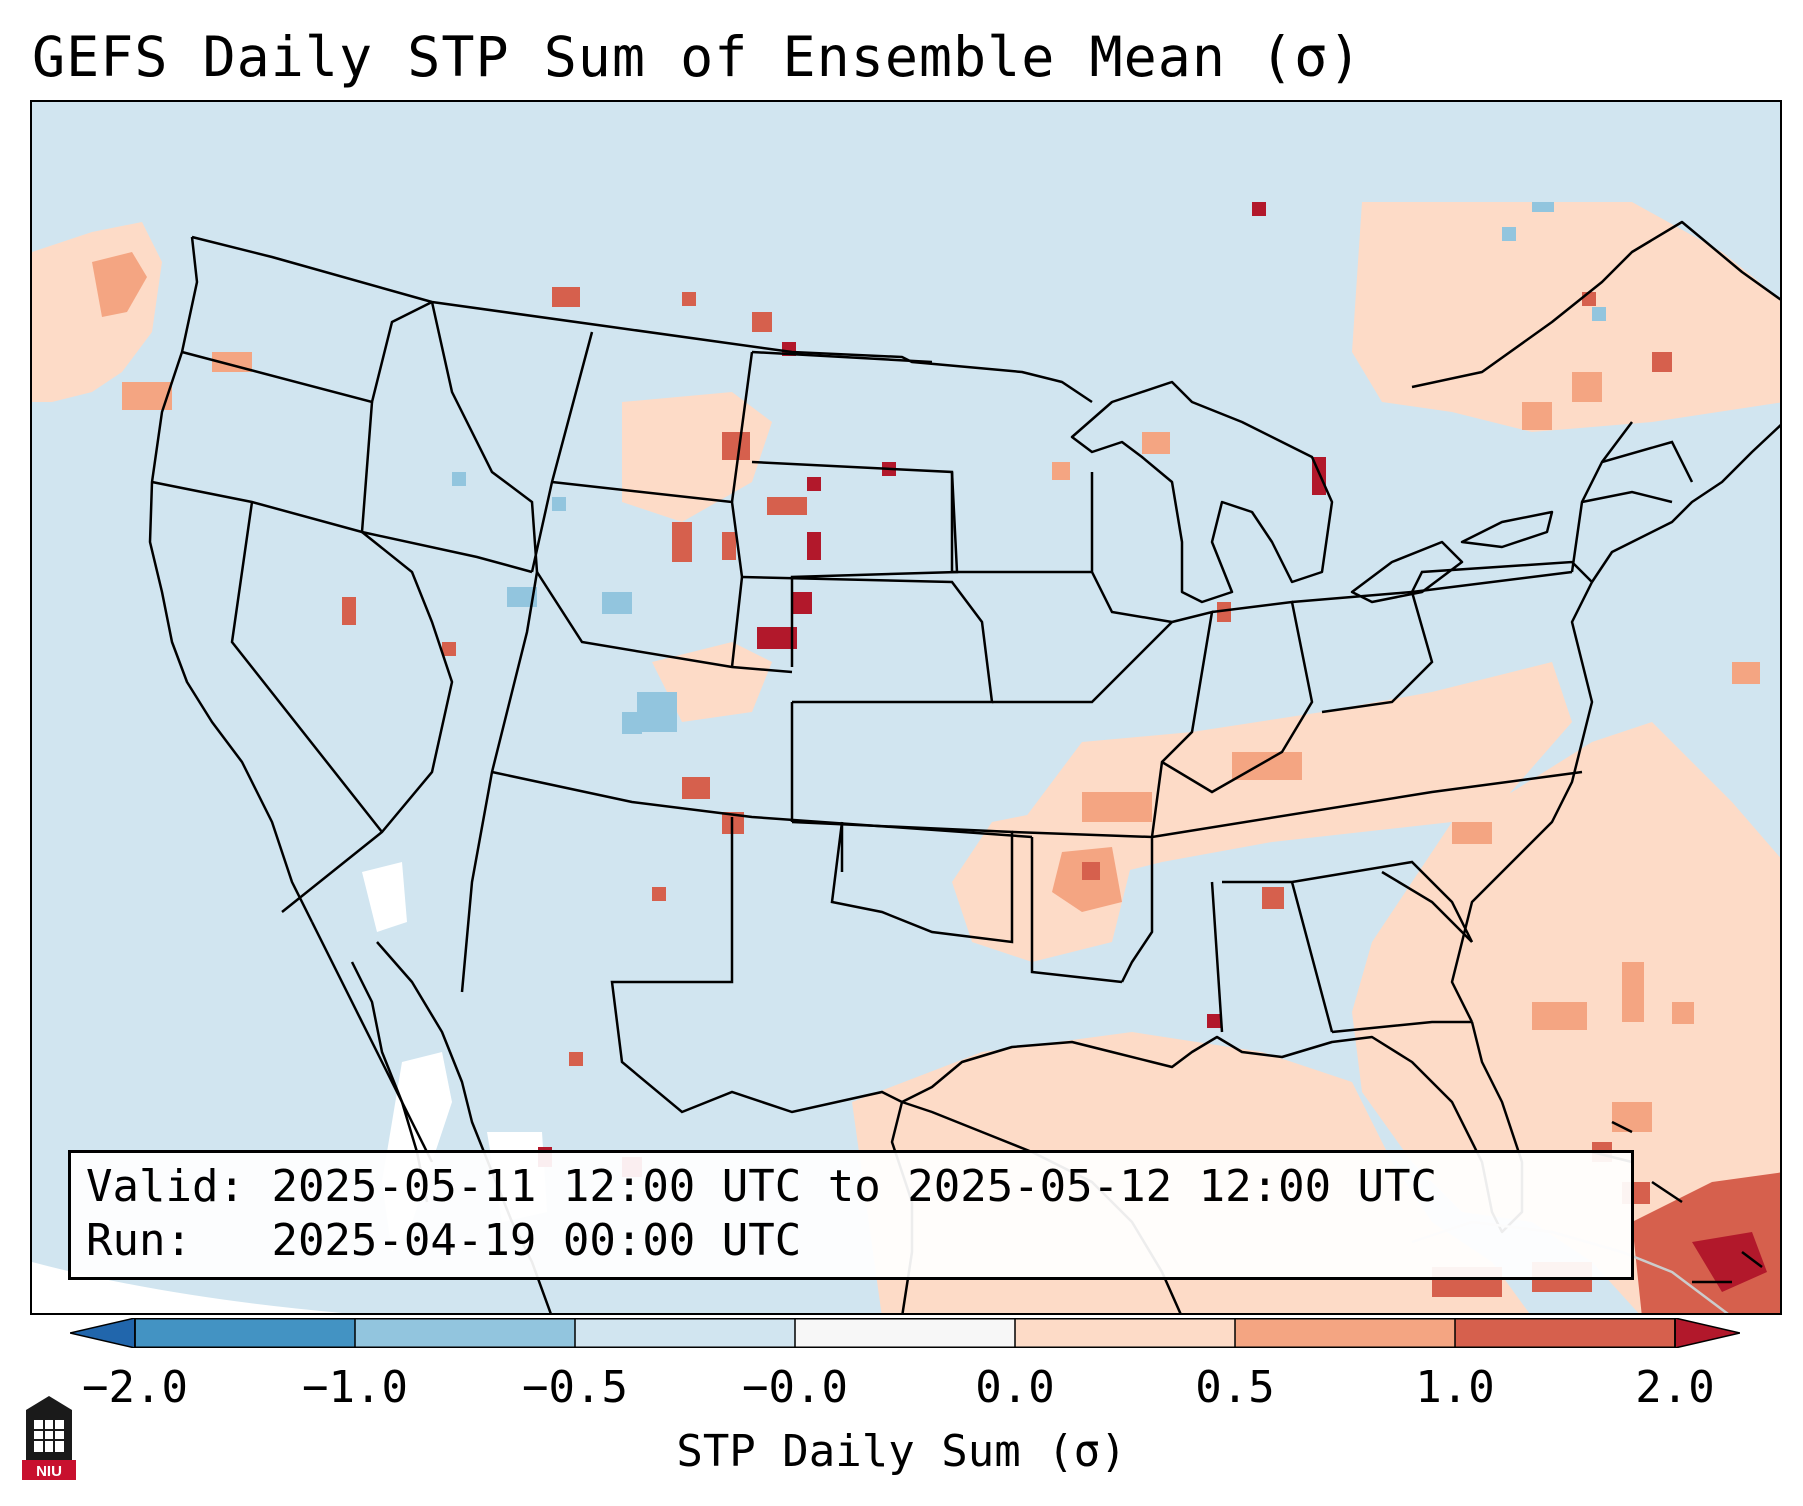 Image resolution: width=1803 pixels, height=1506 pixels. I want to click on hispaniola-outline, so click(1727, 1267).